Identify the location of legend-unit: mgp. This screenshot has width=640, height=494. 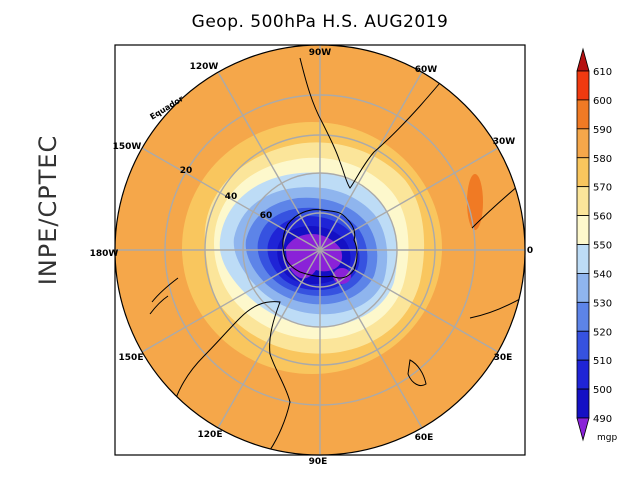
(607, 438).